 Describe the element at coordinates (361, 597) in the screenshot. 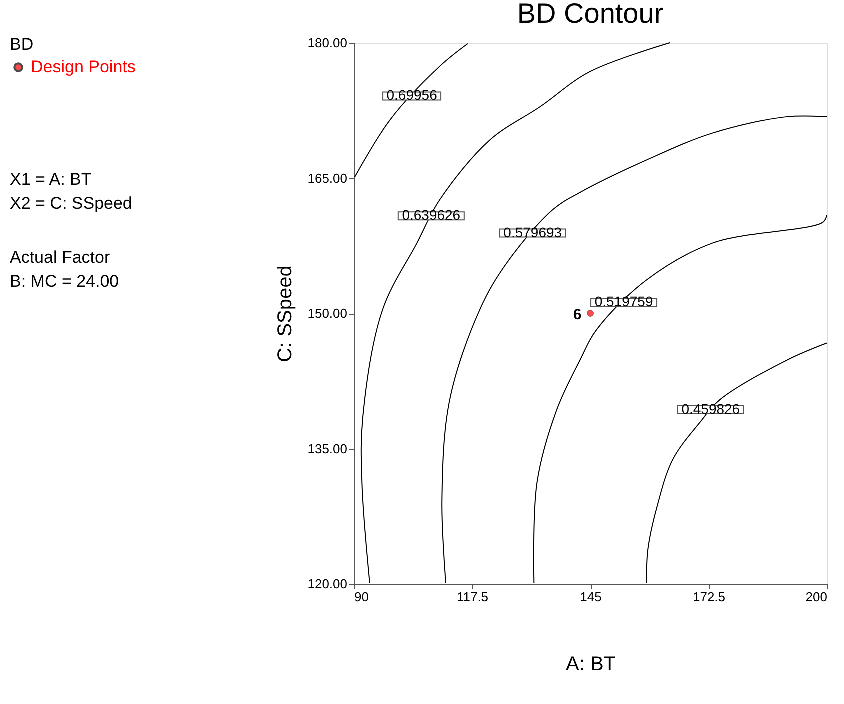

I see `x-tick-label: 90` at that location.